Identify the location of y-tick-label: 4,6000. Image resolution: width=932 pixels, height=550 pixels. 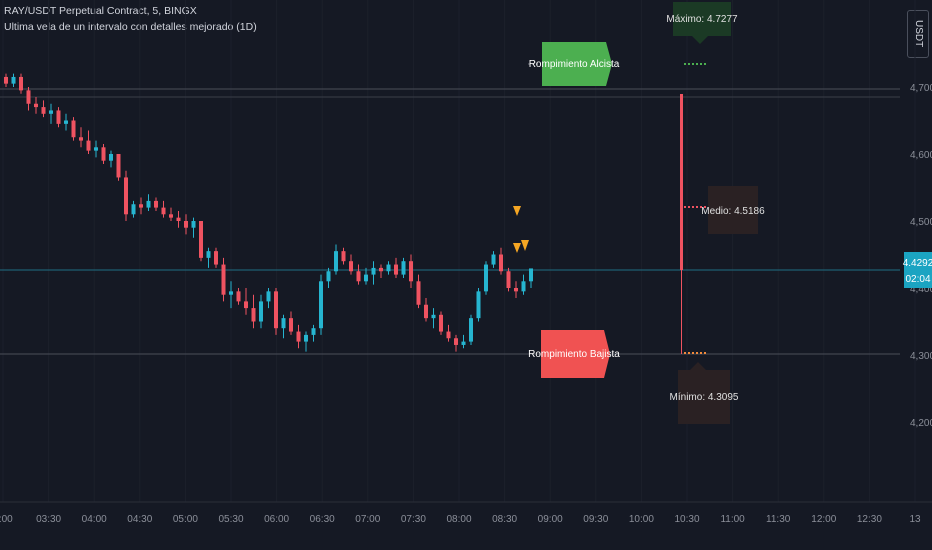
(921, 155).